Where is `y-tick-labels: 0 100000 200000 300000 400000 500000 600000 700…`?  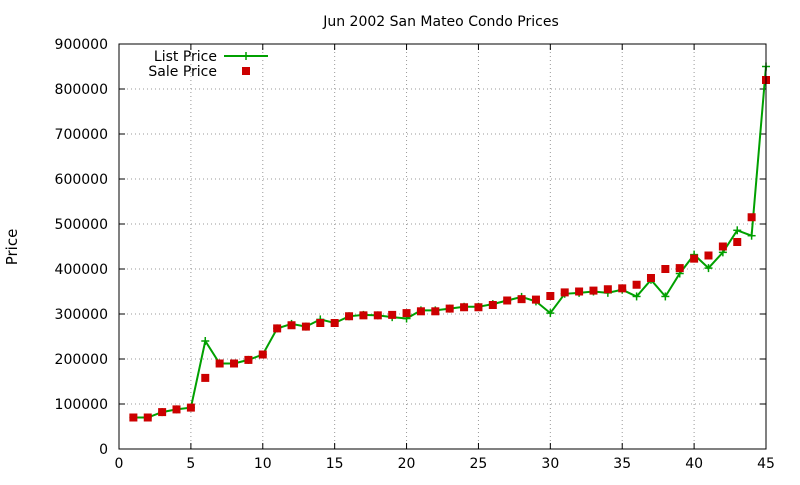
y-tick-labels: 0 100000 200000 300000 400000 500000 600000 700… is located at coordinates (81, 247).